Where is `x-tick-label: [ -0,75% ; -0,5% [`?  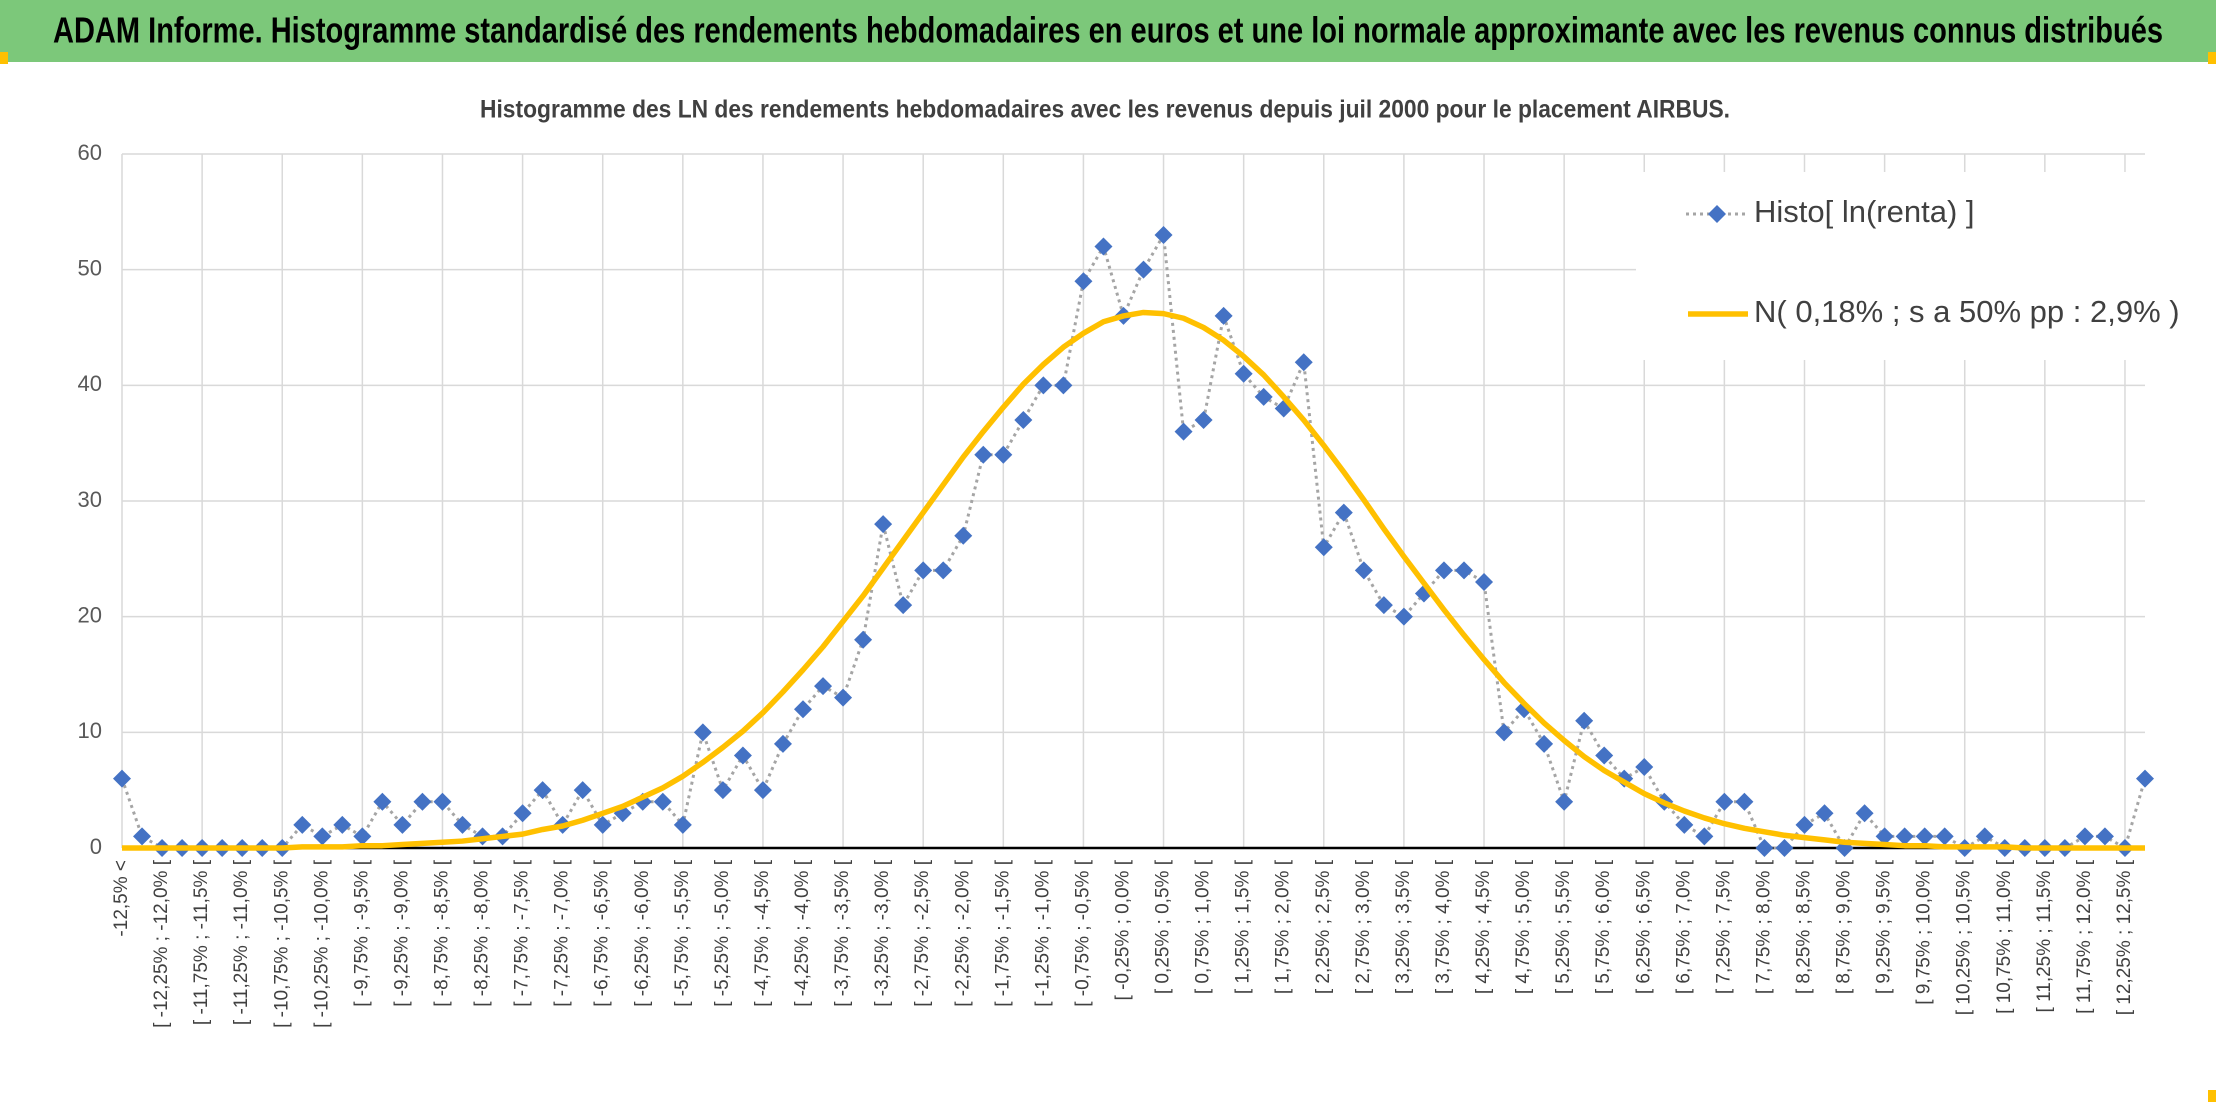 x-tick-label: [ -0,75% ; -0,5% [ is located at coordinates (1082, 933).